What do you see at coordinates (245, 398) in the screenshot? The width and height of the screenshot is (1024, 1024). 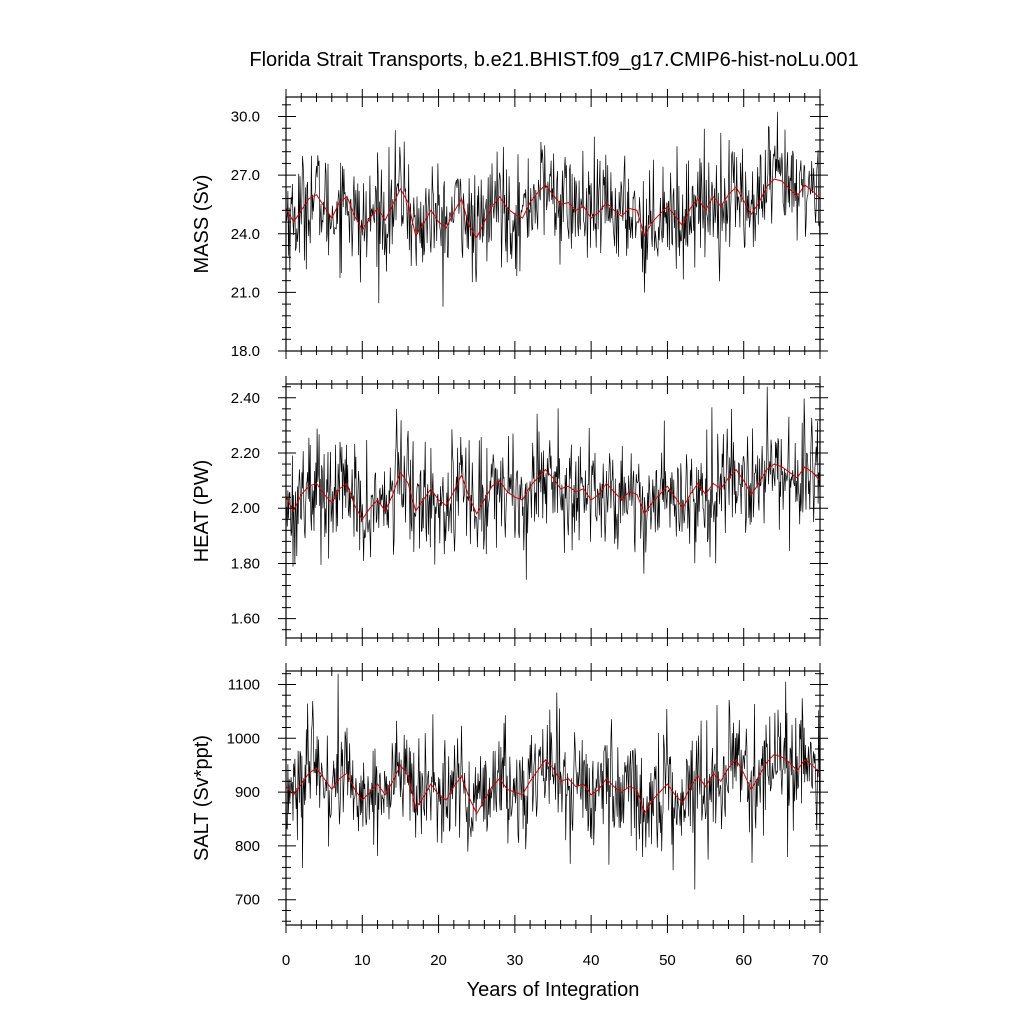 I see `y-tick-label: 2.40` at bounding box center [245, 398].